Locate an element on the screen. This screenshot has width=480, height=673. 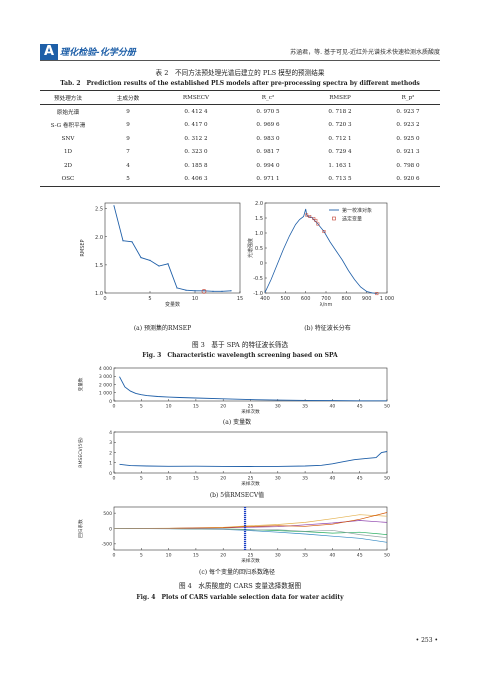
fig4b-caption: (b) 5倍RMSECV值 is located at coordinates (237, 495).